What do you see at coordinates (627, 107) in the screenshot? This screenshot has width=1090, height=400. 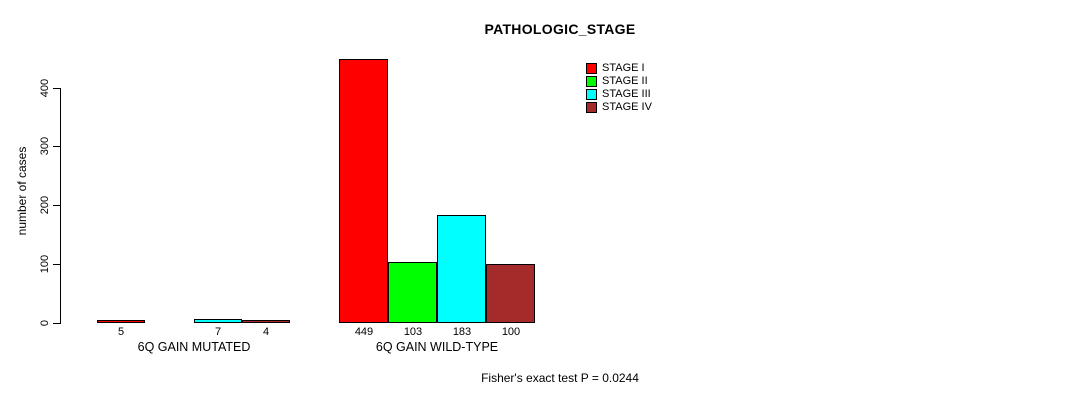 I see `legend-label-stage-iv: STAGE IV` at bounding box center [627, 107].